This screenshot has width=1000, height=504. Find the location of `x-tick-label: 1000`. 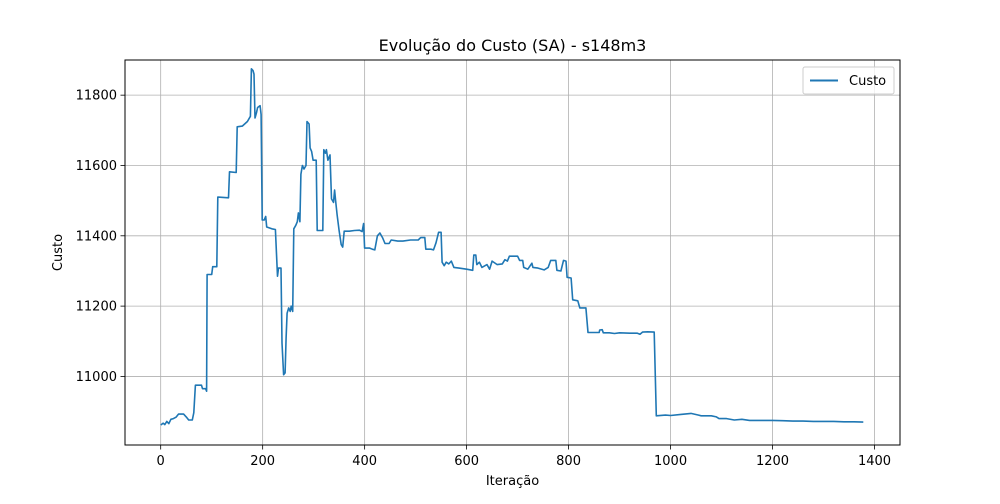

x-tick-label: 1000 is located at coordinates (670, 461).